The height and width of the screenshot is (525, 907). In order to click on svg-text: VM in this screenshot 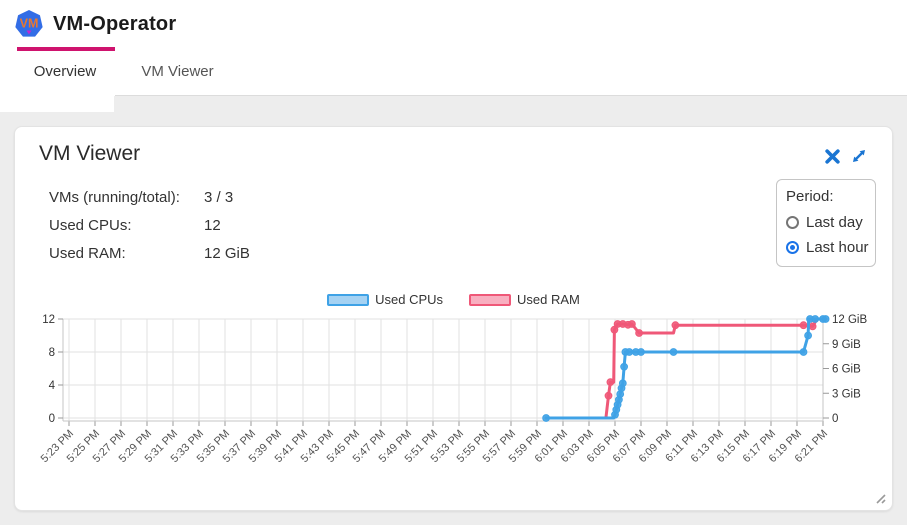, I will do `click(29, 24)`.